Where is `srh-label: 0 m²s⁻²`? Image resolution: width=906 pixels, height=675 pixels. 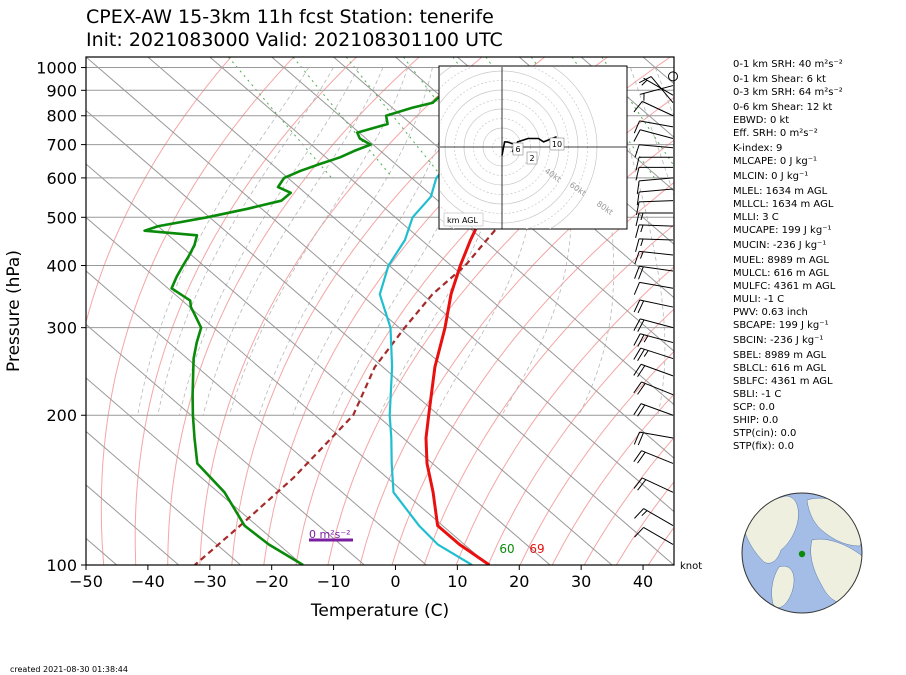
srh-label: 0 m²s⁻² is located at coordinates (330, 534).